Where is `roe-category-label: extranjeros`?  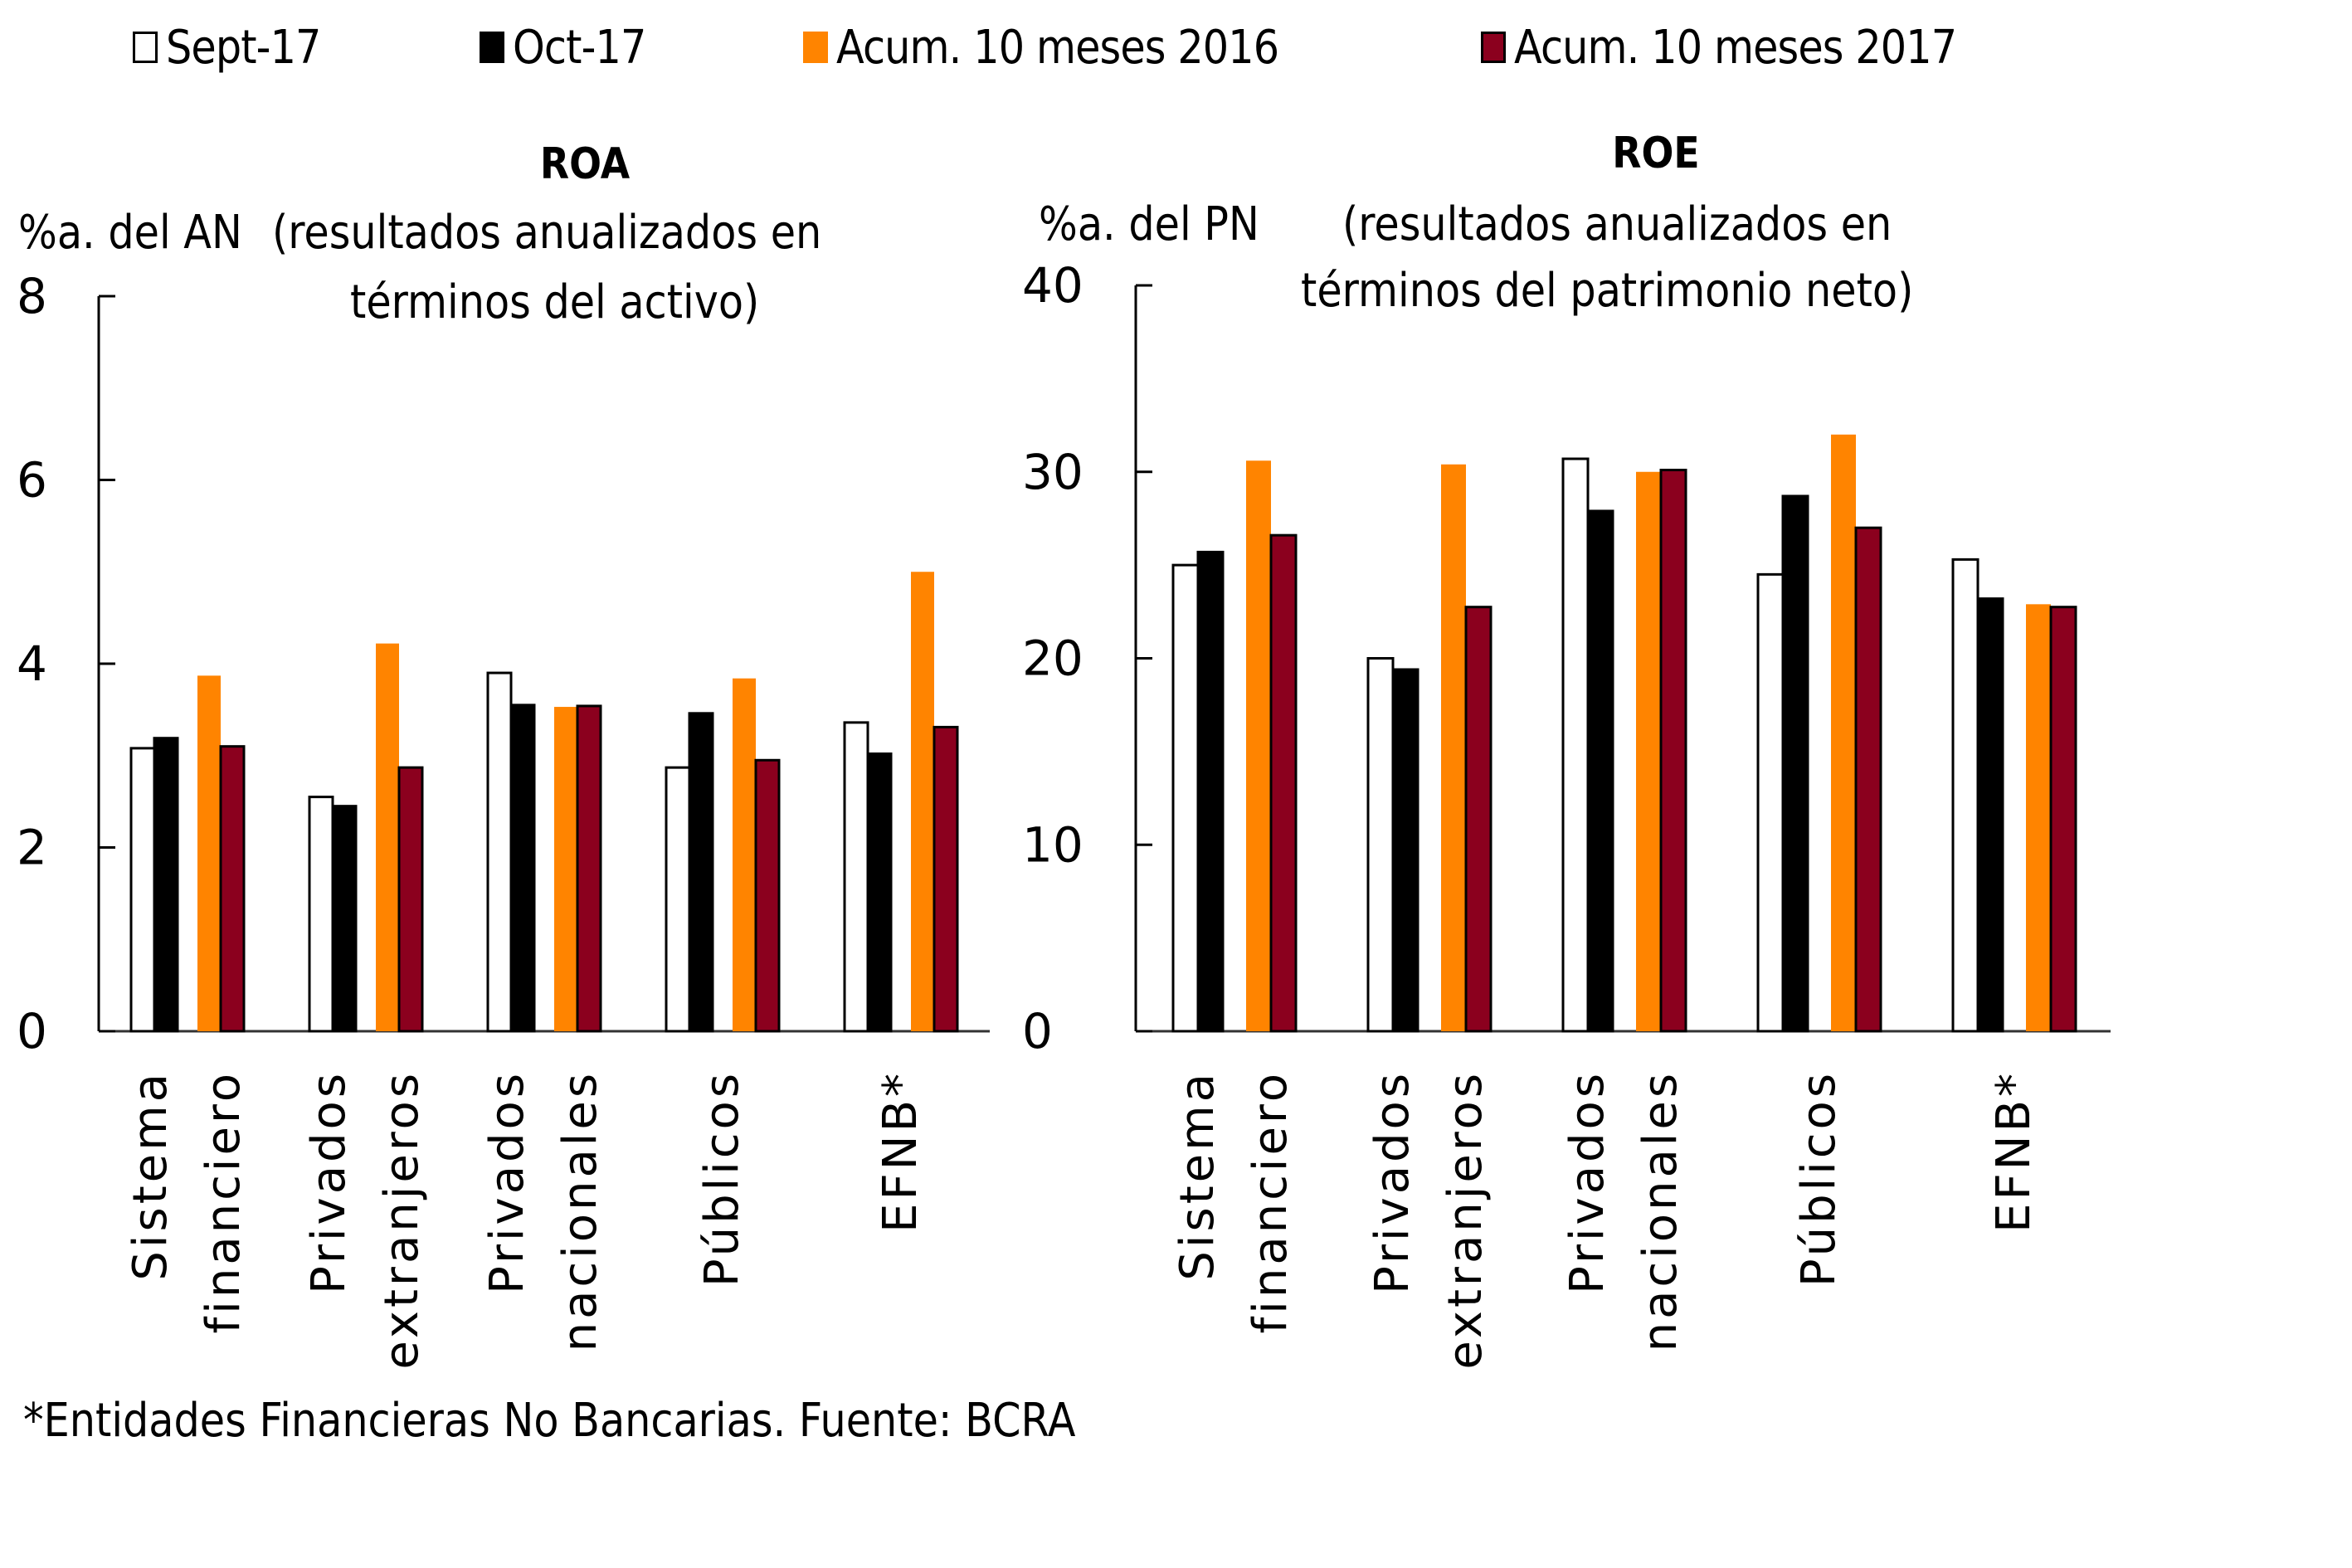 roe-category-label: extranjeros is located at coordinates (1466, 1220).